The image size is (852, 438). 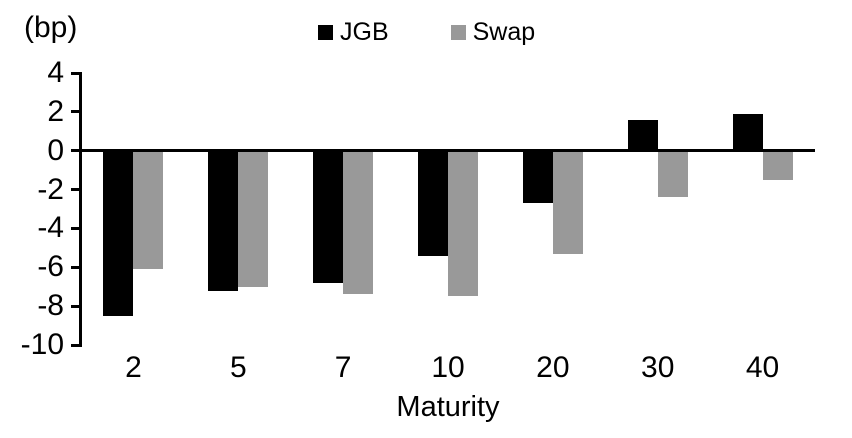 What do you see at coordinates (448, 407) in the screenshot?
I see `x-axis-title: Maturity` at bounding box center [448, 407].